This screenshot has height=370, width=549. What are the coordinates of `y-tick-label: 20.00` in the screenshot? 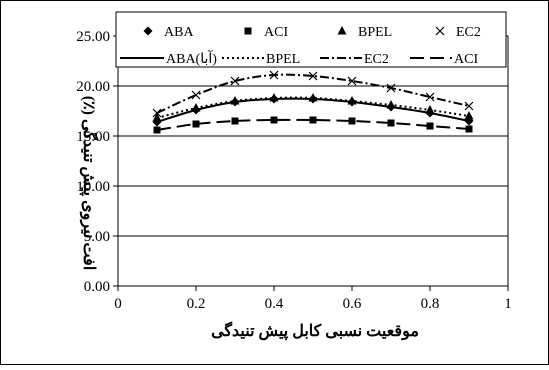 It's located at (93, 87).